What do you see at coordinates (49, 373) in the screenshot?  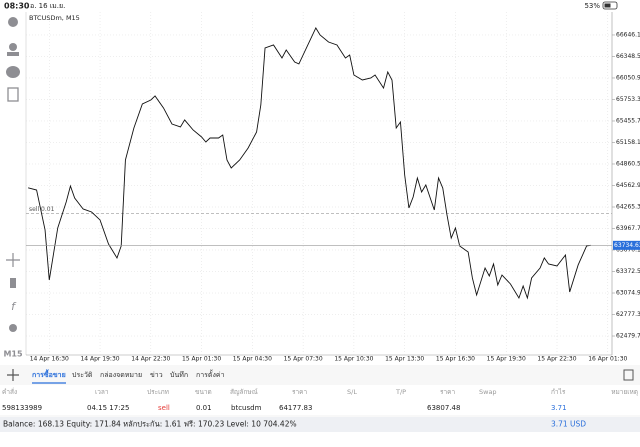 I see `tab: การซื้อขาย` at bounding box center [49, 373].